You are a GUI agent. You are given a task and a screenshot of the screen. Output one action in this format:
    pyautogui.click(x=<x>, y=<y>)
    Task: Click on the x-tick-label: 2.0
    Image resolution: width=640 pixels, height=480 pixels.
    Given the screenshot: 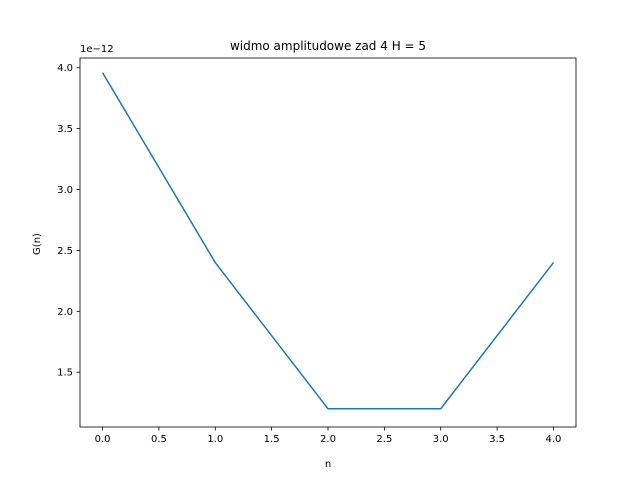 What is the action you would take?
    pyautogui.click(x=328, y=439)
    